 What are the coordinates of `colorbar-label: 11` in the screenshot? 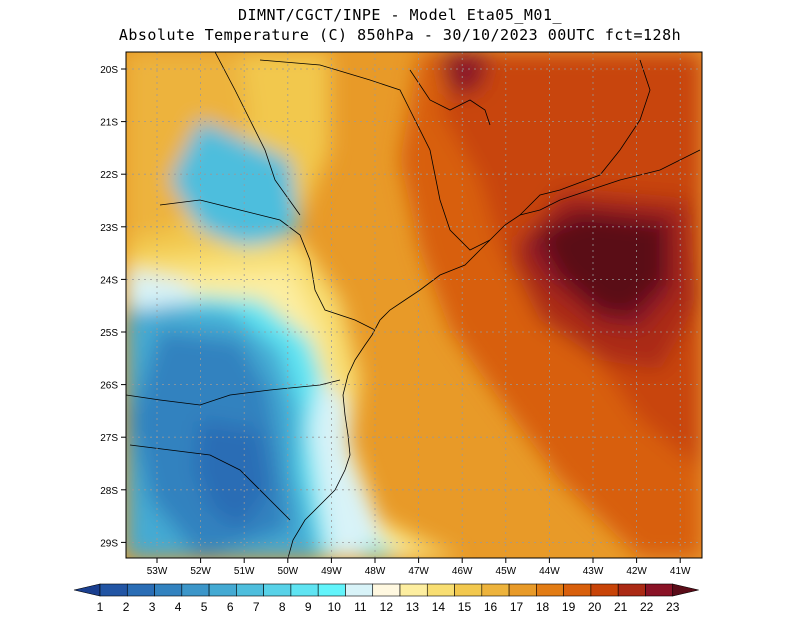 It's located at (360, 607).